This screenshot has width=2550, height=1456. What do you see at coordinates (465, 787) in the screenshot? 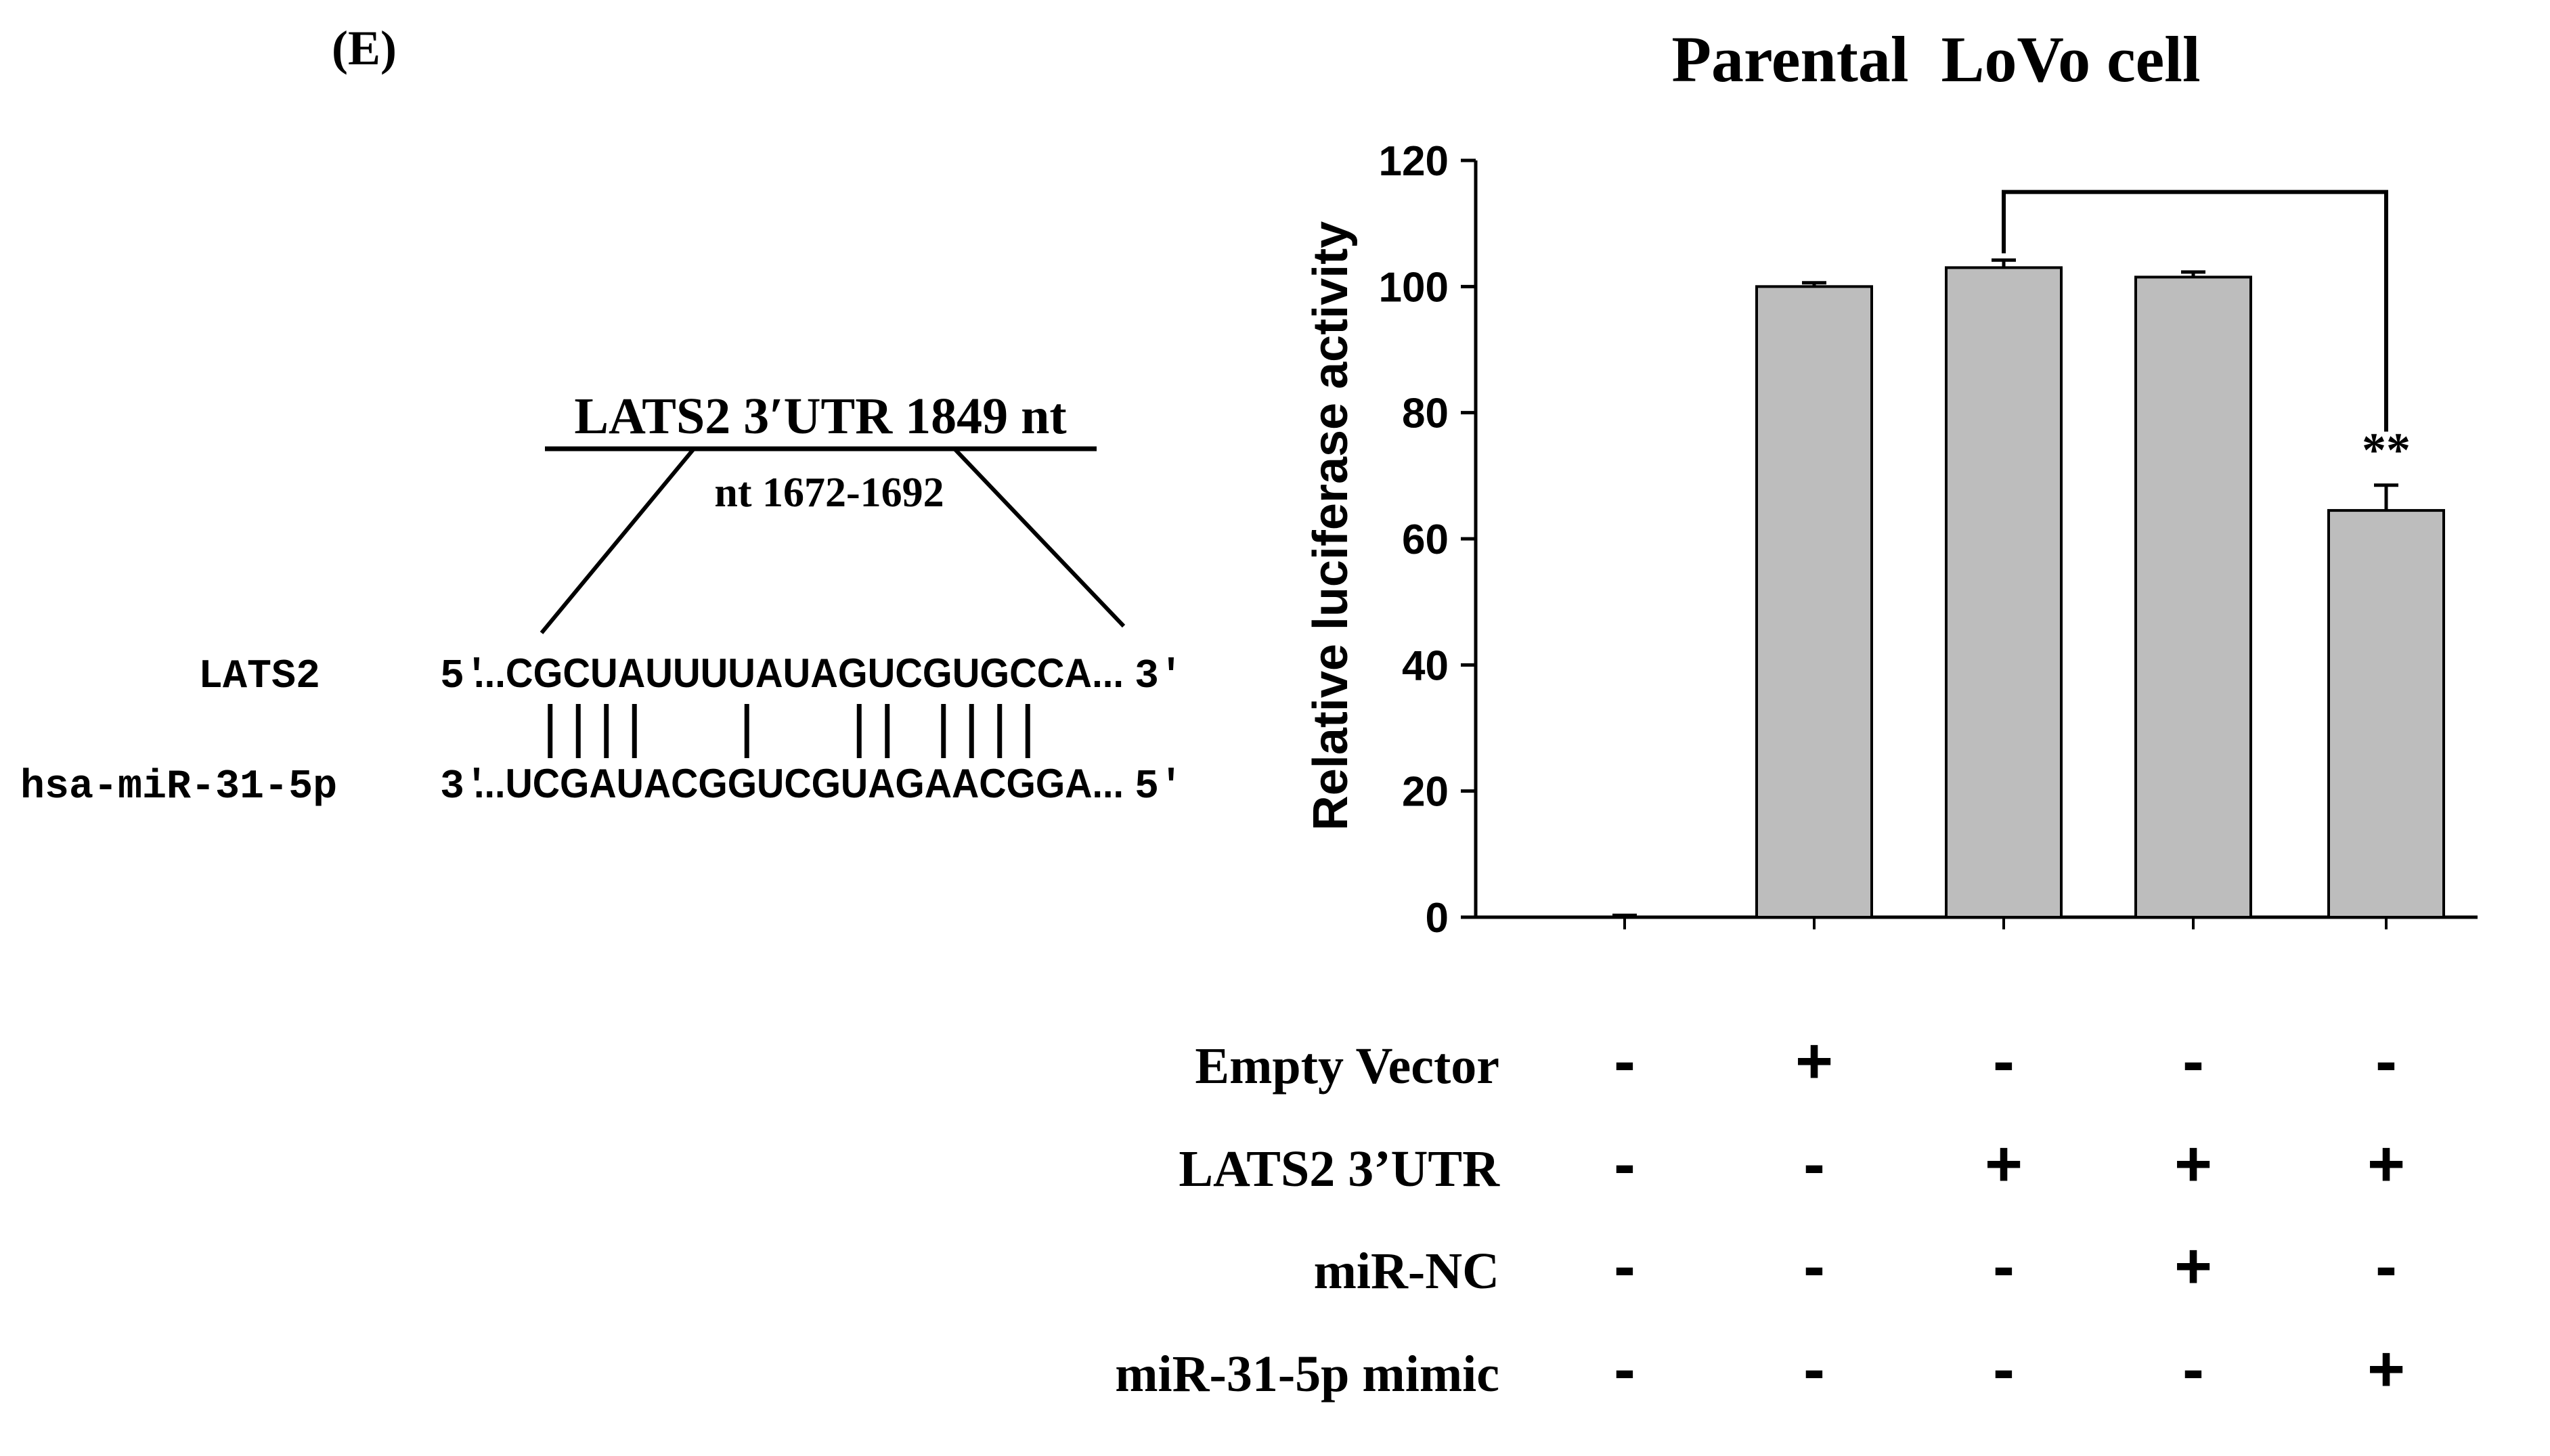
I see `mirna-prefix: 3'` at bounding box center [465, 787].